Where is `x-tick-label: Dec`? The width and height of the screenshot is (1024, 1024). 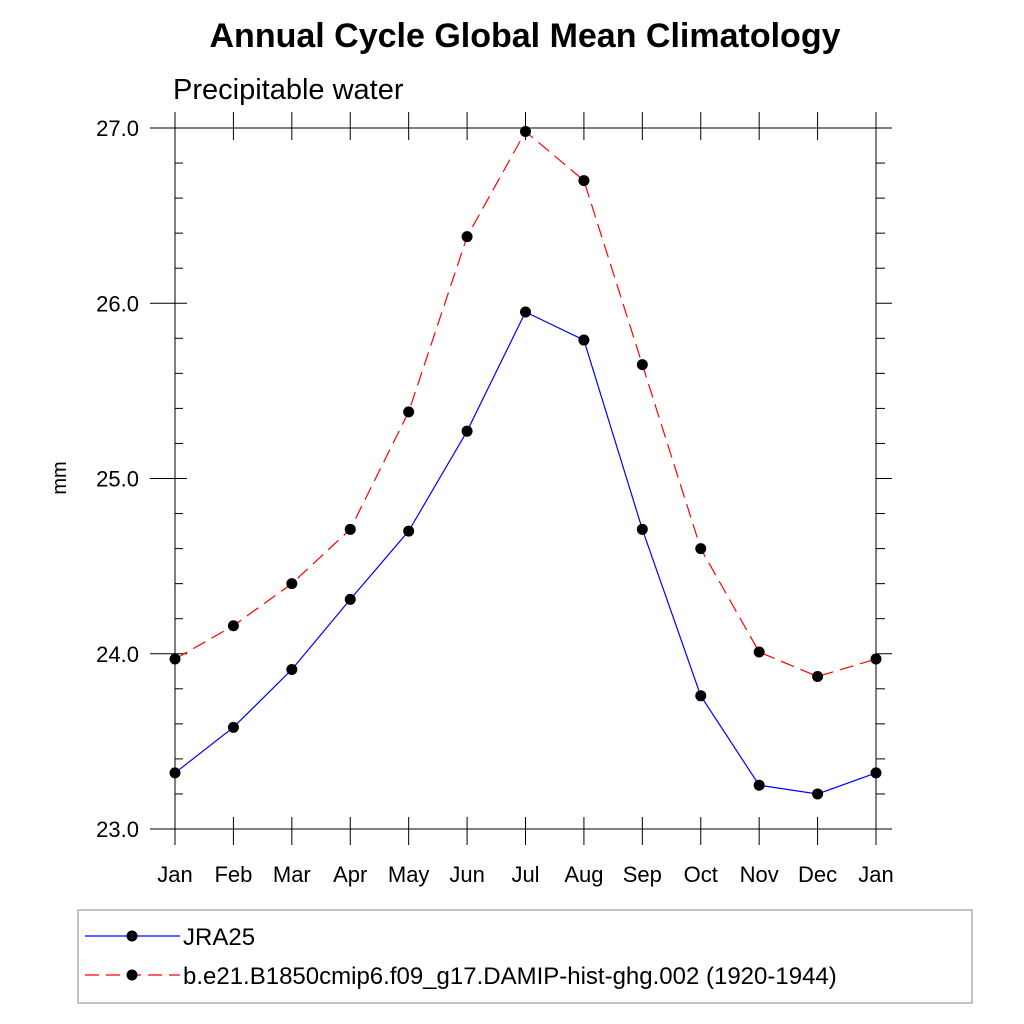
x-tick-label: Dec is located at coordinates (817, 874).